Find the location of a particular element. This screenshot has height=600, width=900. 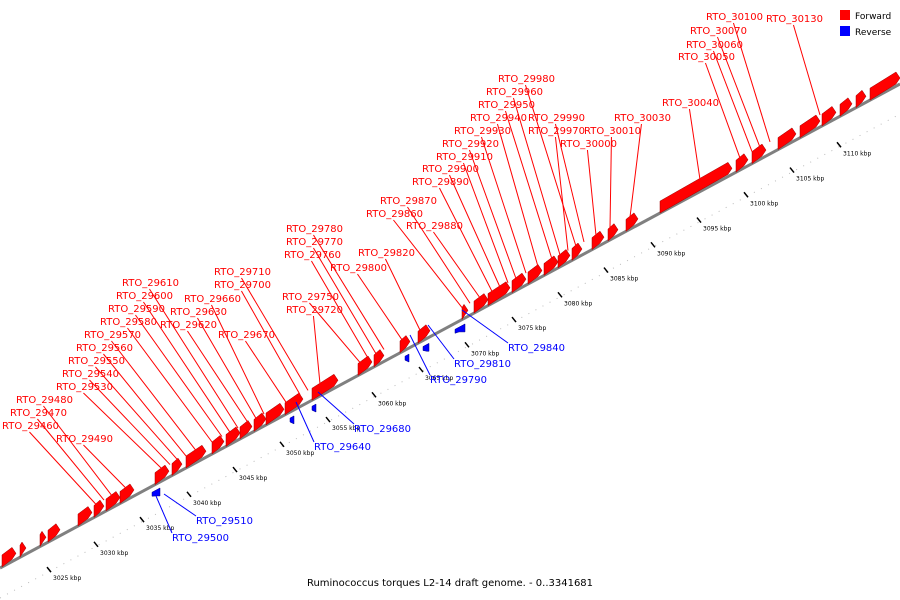

forward-gene-label: RTO_29780 is located at coordinates (314, 229).